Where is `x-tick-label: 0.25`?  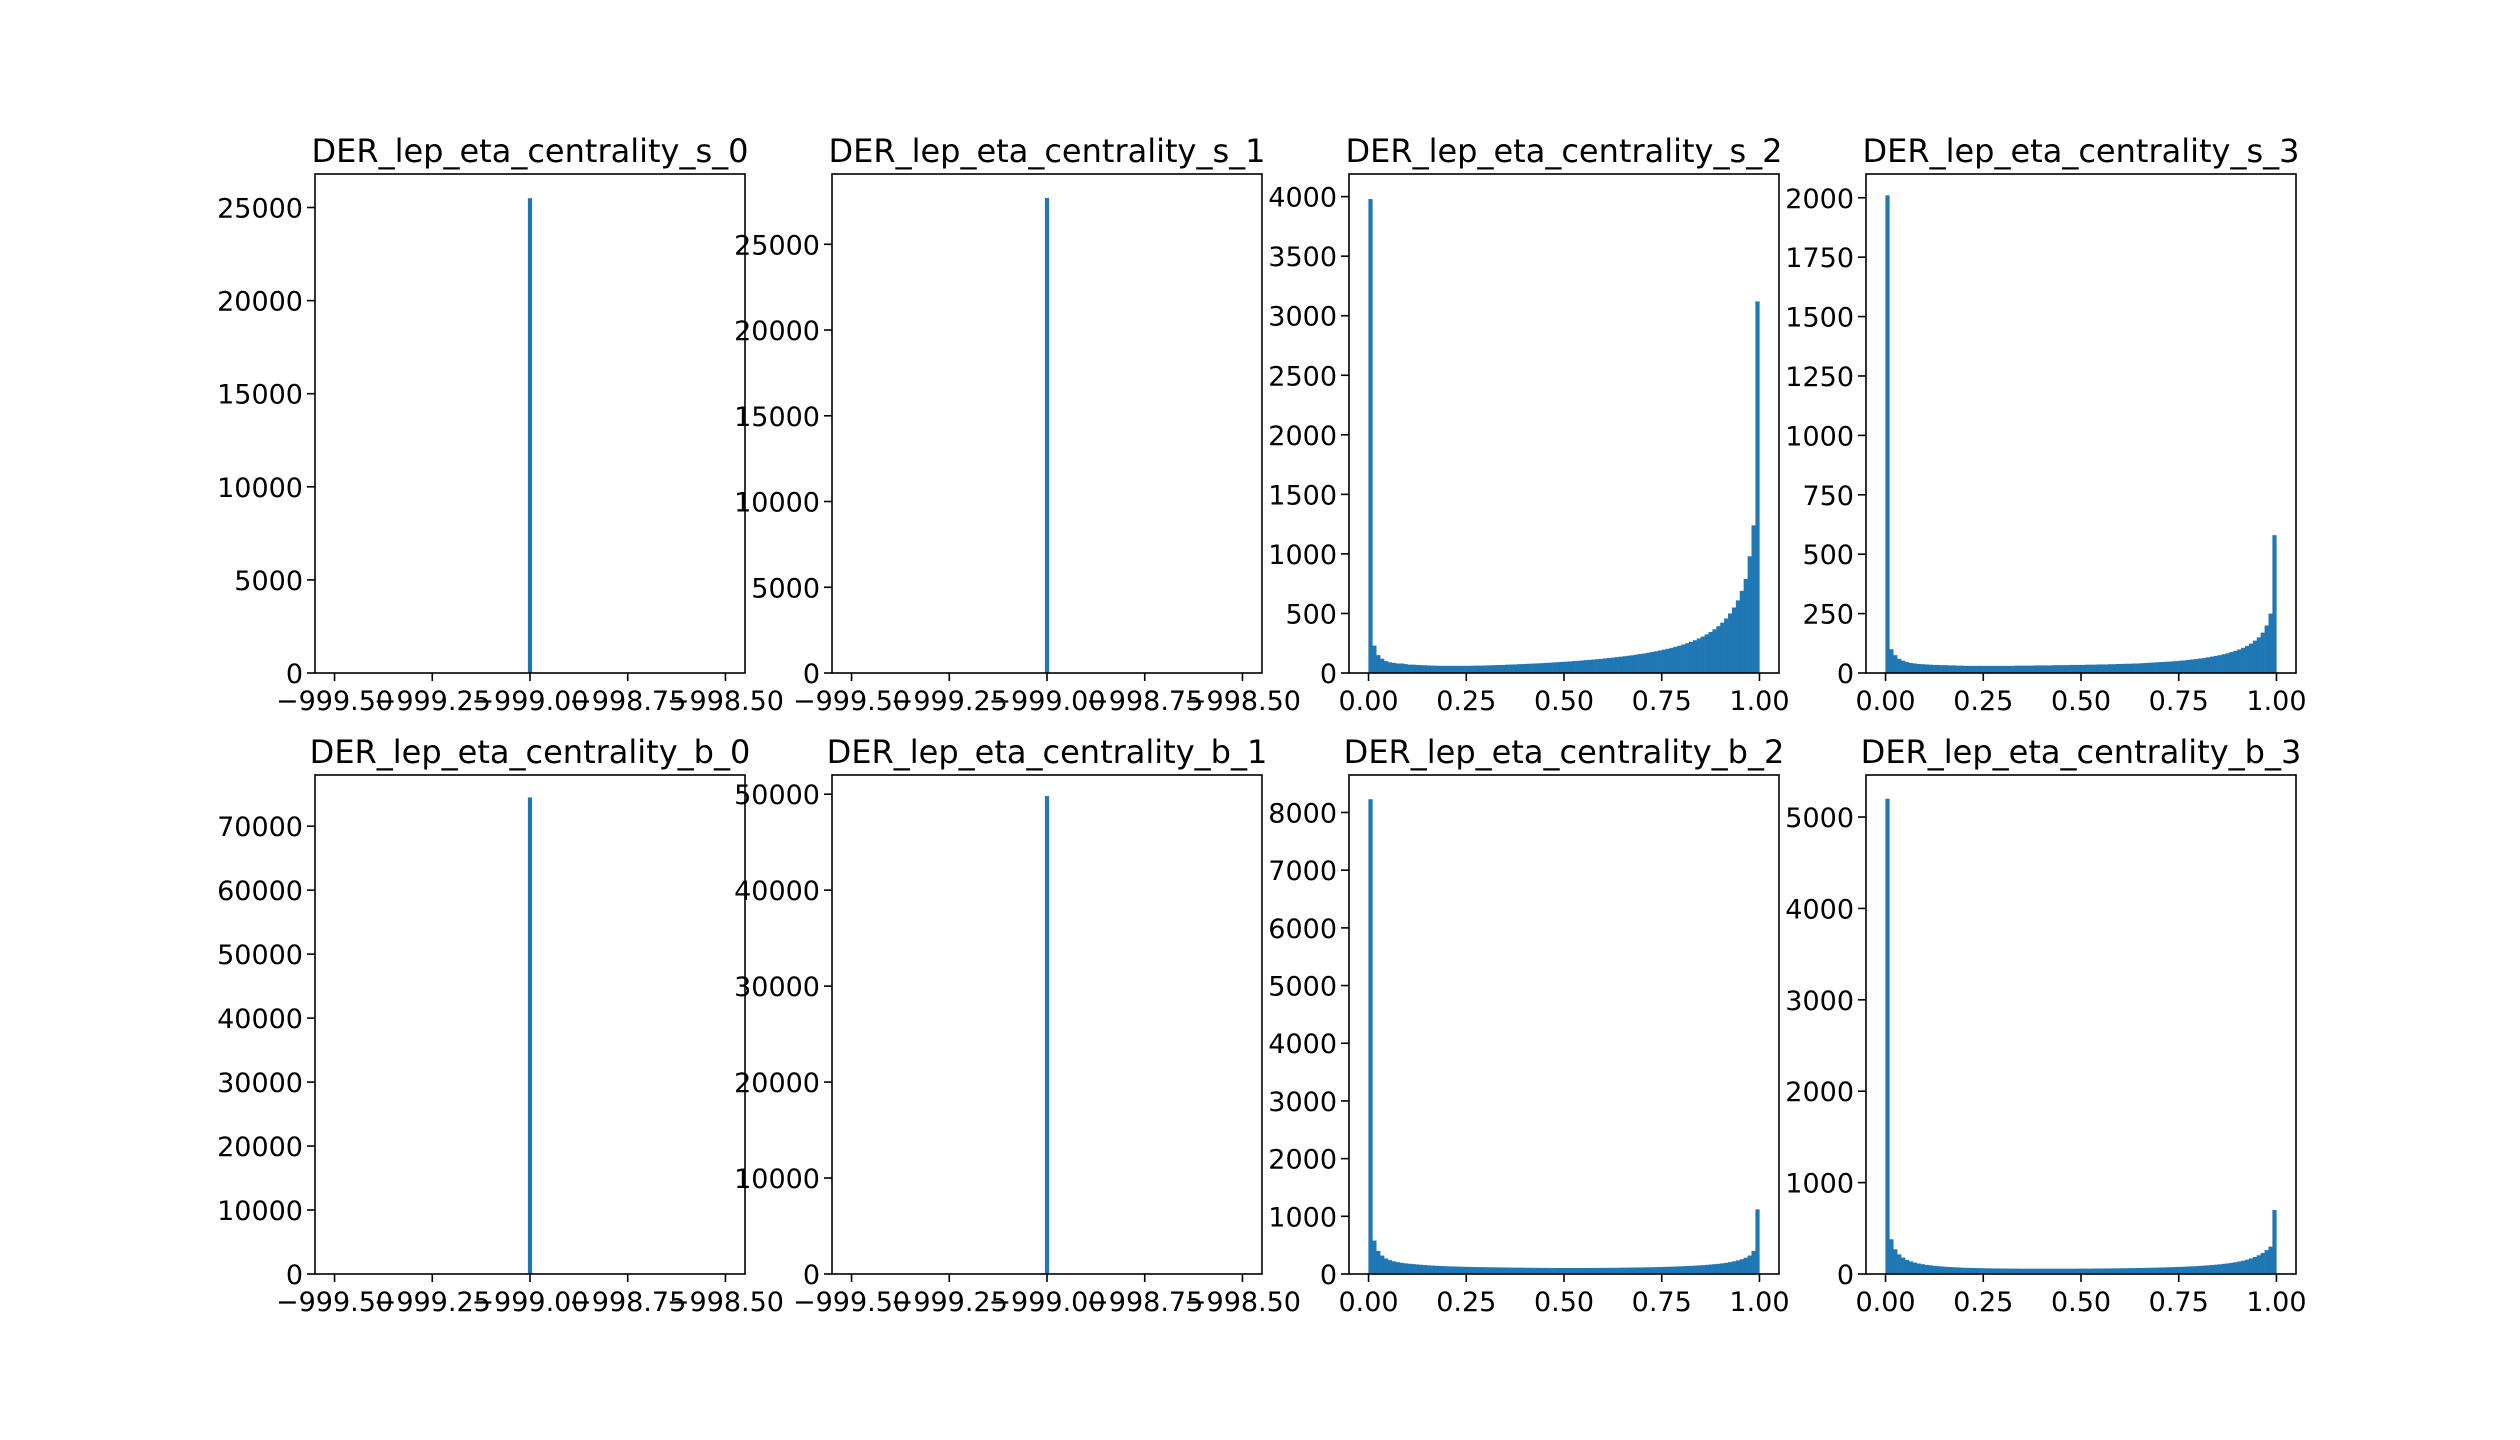 x-tick-label: 0.25 is located at coordinates (1983, 701).